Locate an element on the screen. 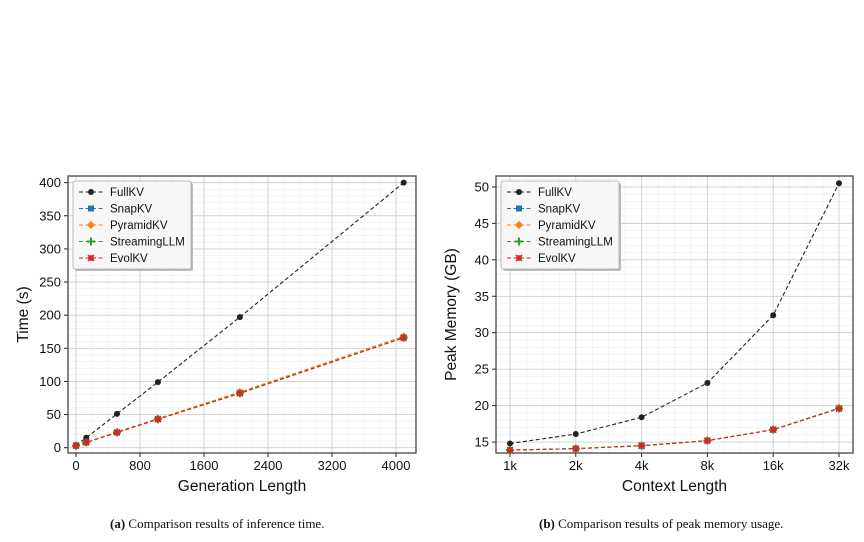 The width and height of the screenshot is (864, 542). caption-a-label: (a) is located at coordinates (118, 523).